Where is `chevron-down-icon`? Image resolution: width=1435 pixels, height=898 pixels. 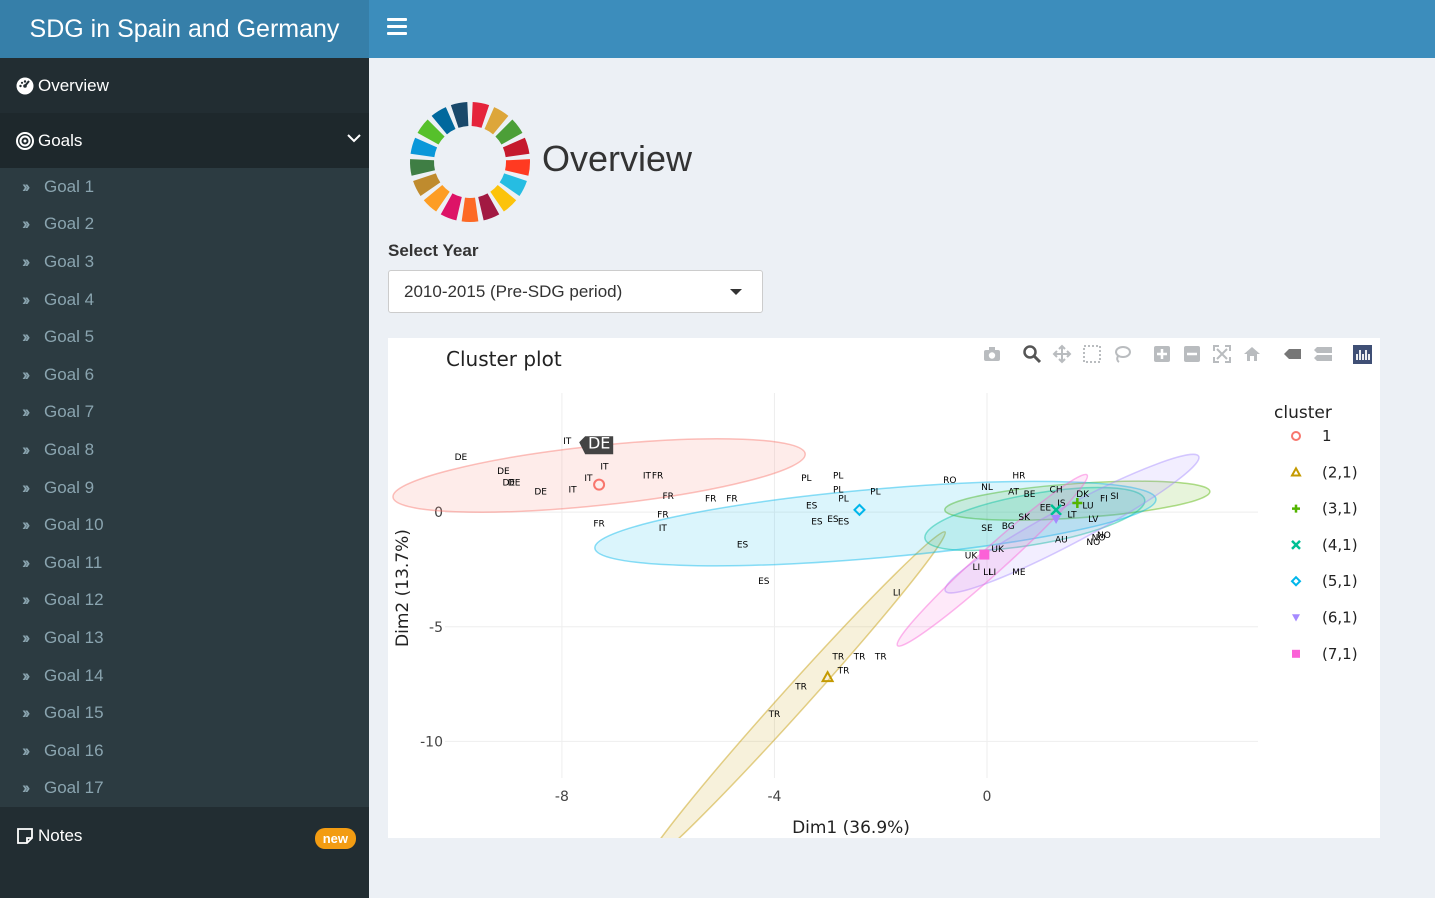
chevron-down-icon is located at coordinates (354, 138).